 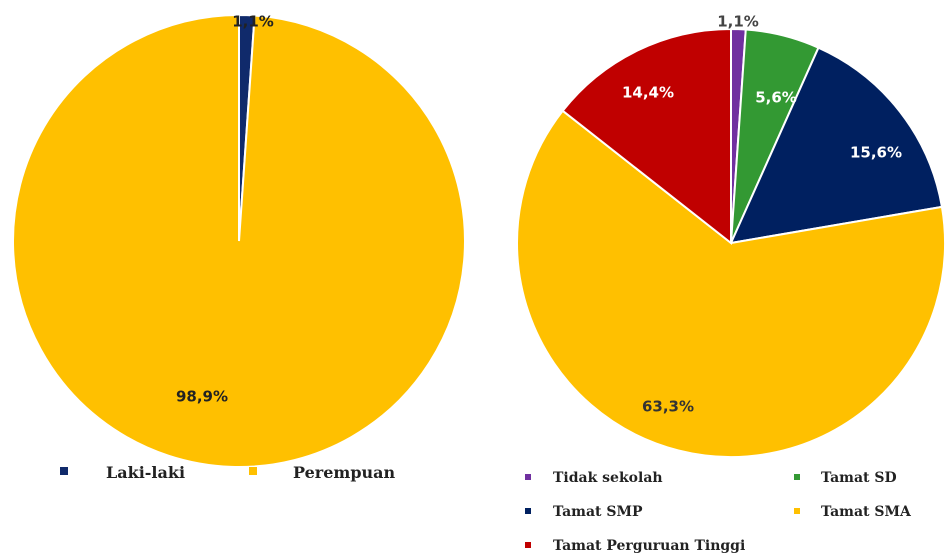 What do you see at coordinates (253, 22) in the screenshot?
I see `pie-0-data-label: 1,1%` at bounding box center [253, 22].